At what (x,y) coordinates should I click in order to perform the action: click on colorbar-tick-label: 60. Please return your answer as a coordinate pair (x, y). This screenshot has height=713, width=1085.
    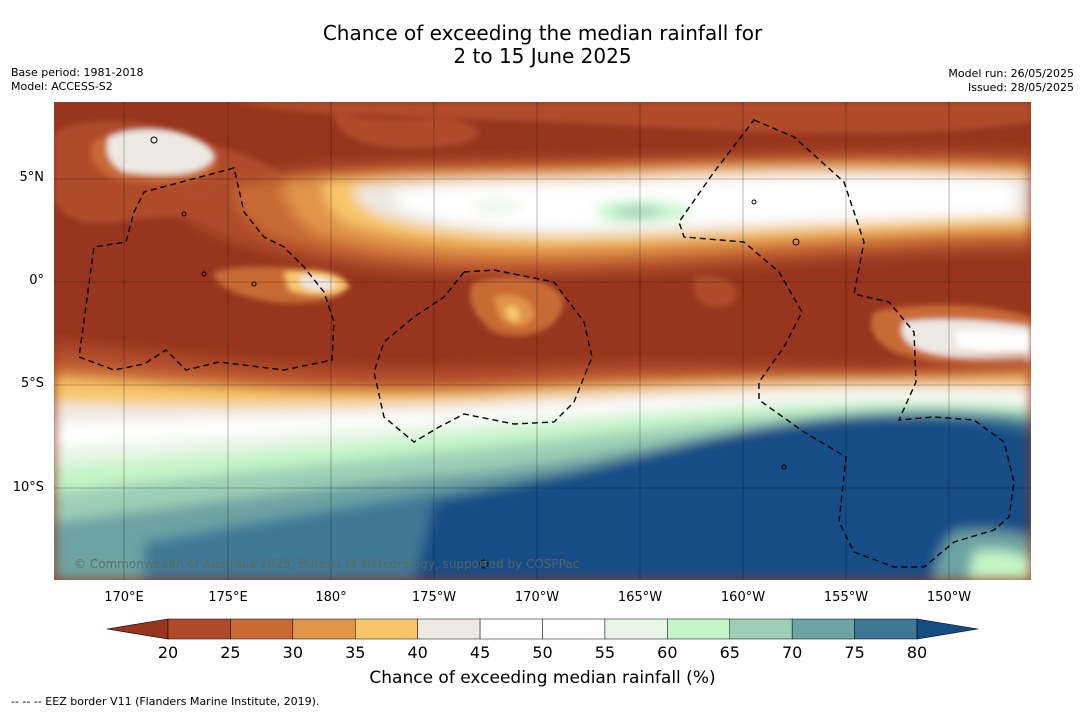
    Looking at the image, I should click on (667, 652).